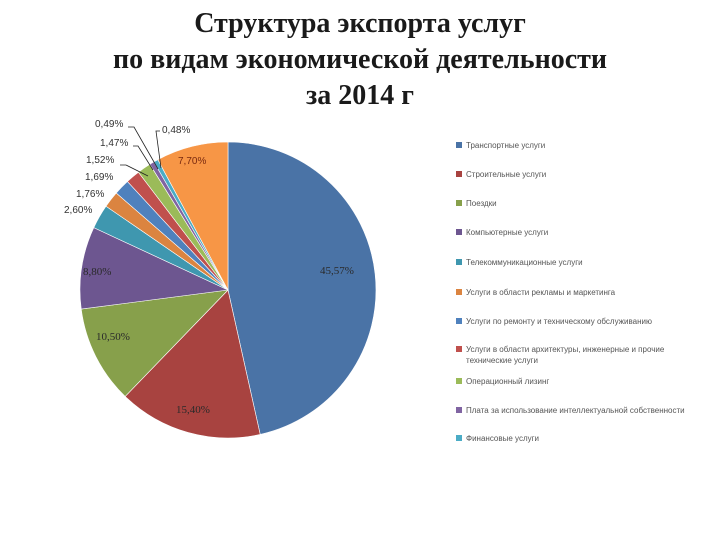 Image resolution: width=720 pixels, height=540 pixels. I want to click on slice-label-computer: 8,80%, so click(97, 272).